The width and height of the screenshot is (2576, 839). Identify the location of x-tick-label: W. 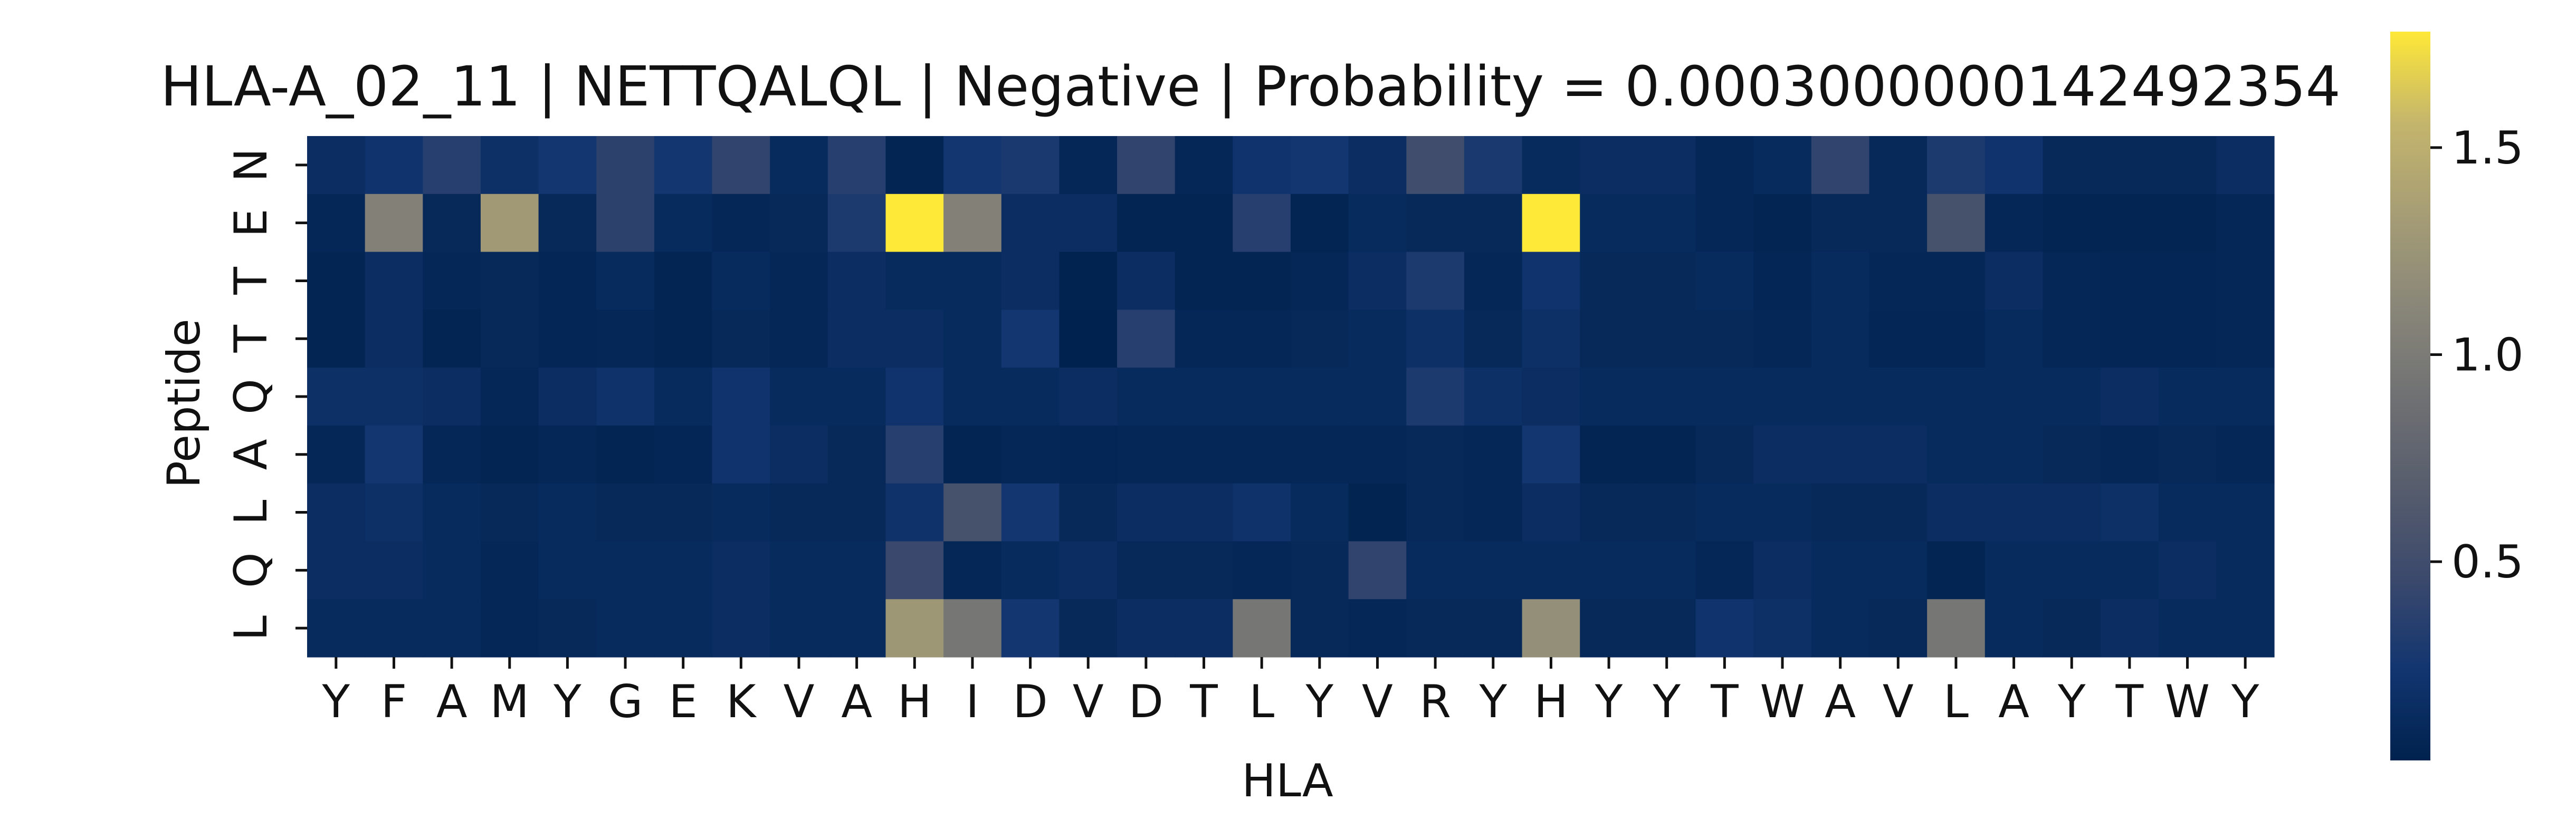
(2187, 702).